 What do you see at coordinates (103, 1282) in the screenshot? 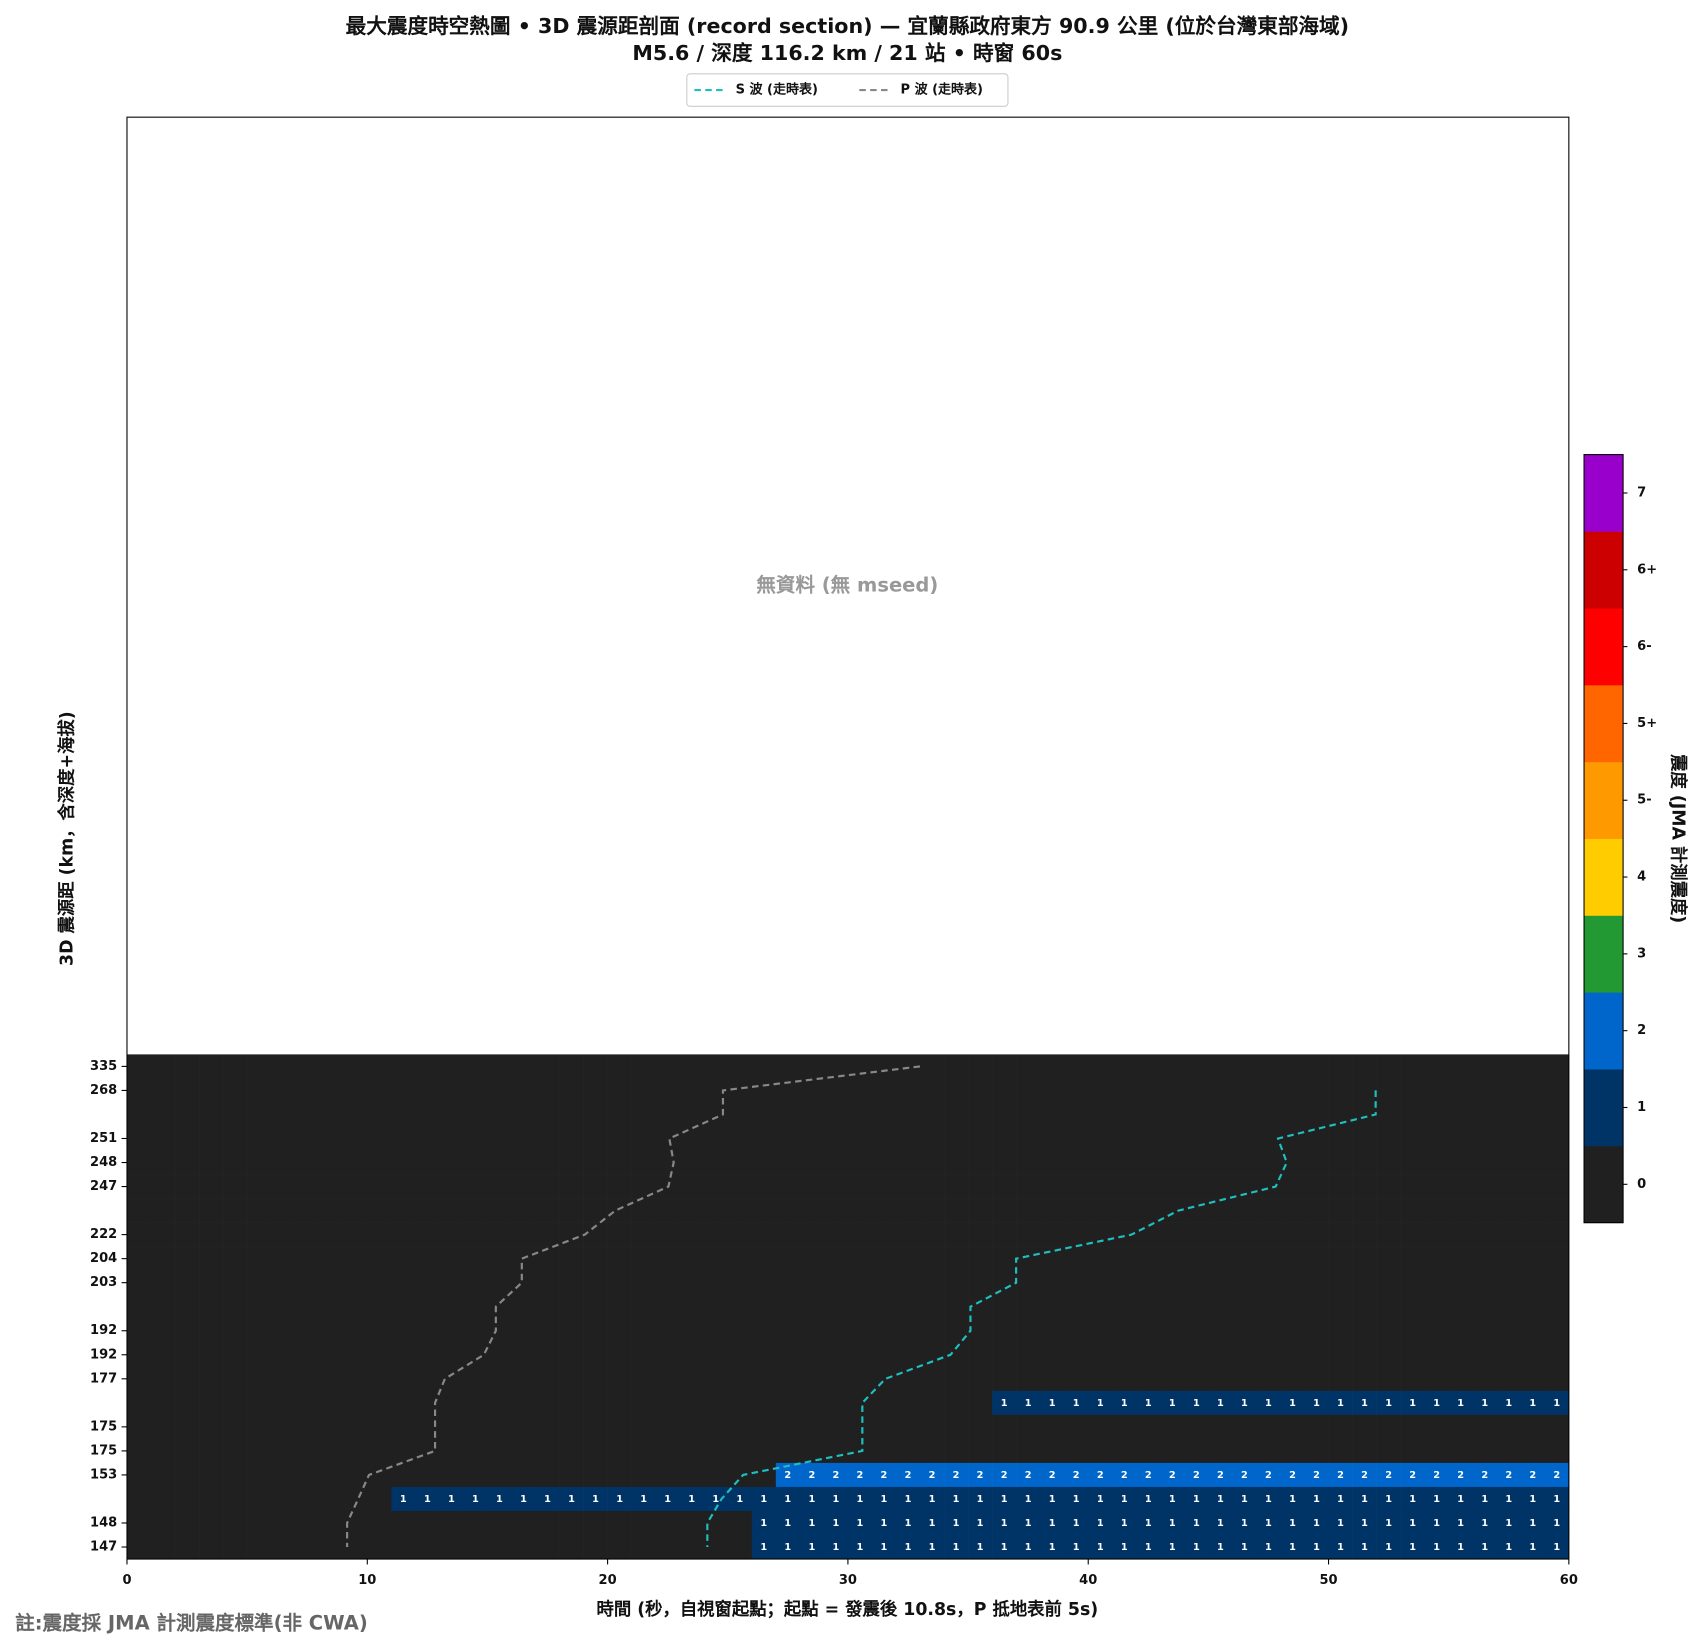
I see `y-tick-label: 203` at bounding box center [103, 1282].